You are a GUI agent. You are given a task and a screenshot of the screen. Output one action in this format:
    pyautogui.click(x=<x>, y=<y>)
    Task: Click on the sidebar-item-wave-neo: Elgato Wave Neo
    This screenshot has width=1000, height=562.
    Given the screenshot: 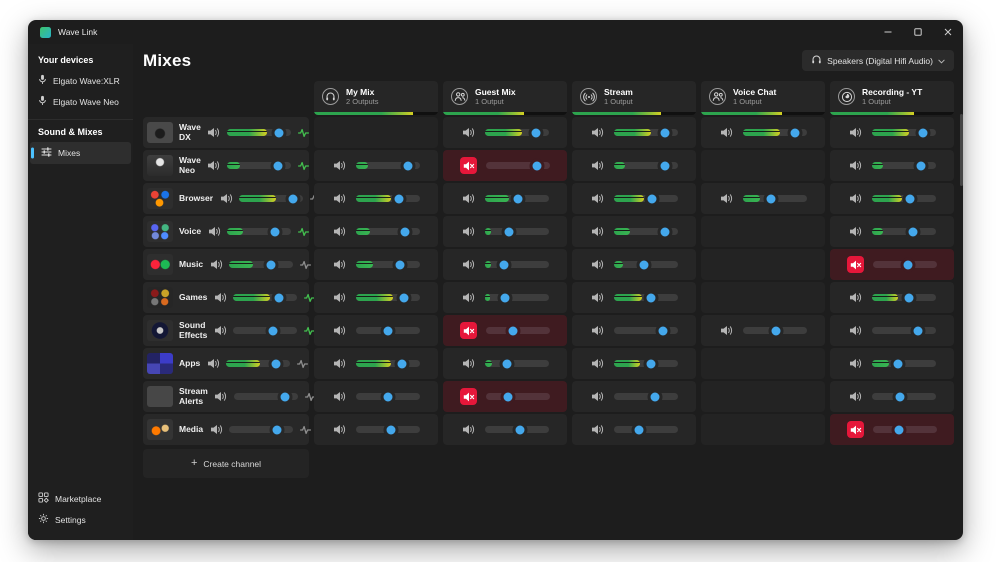 What is the action you would take?
    pyautogui.click(x=80, y=101)
    